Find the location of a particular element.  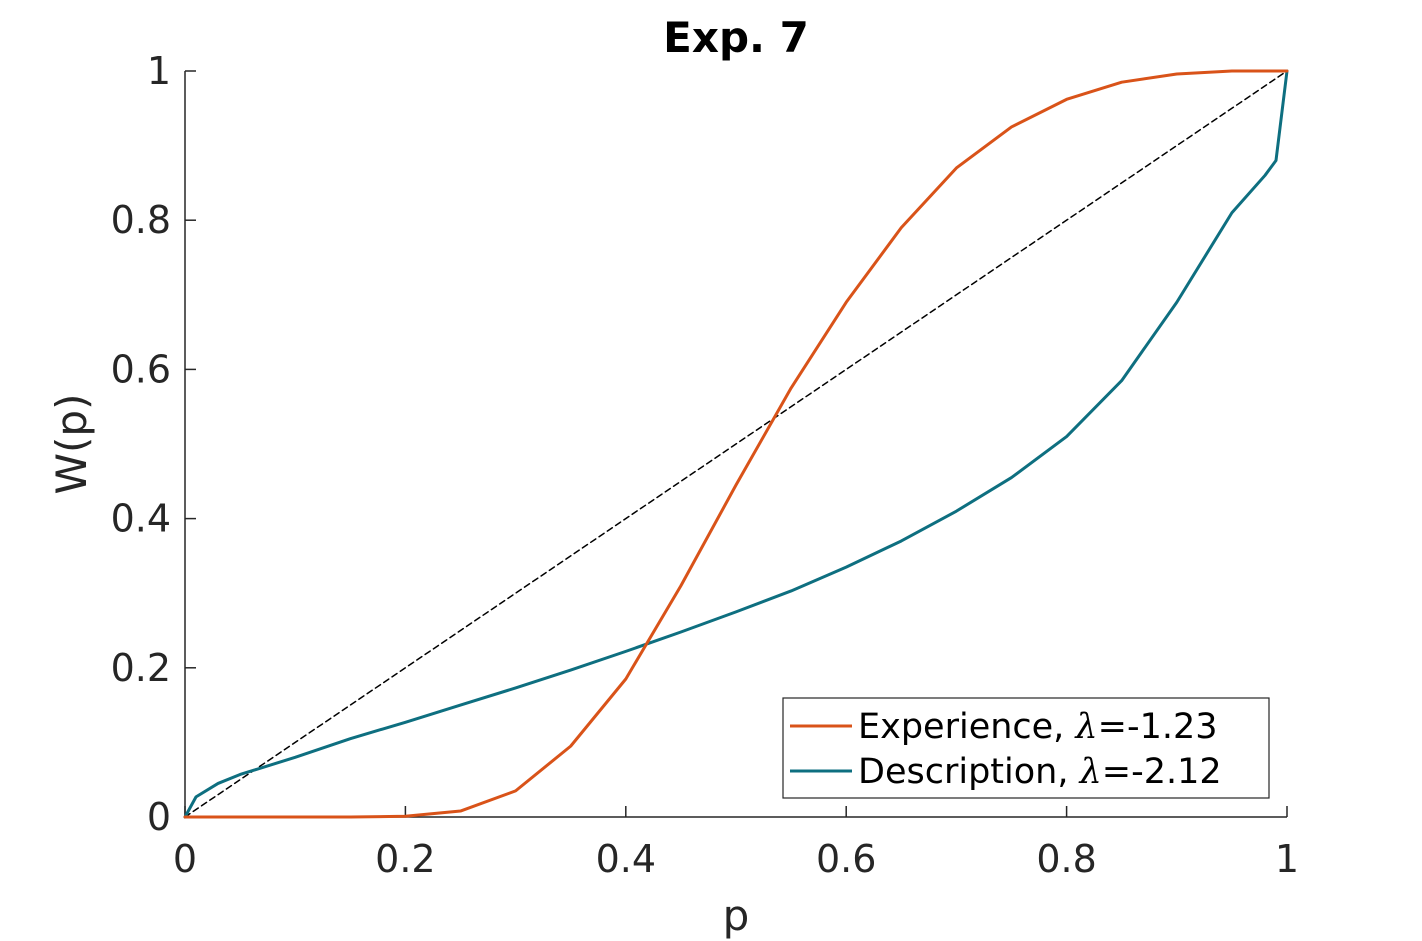

x-tick-label: 0.2 is located at coordinates (405, 859).